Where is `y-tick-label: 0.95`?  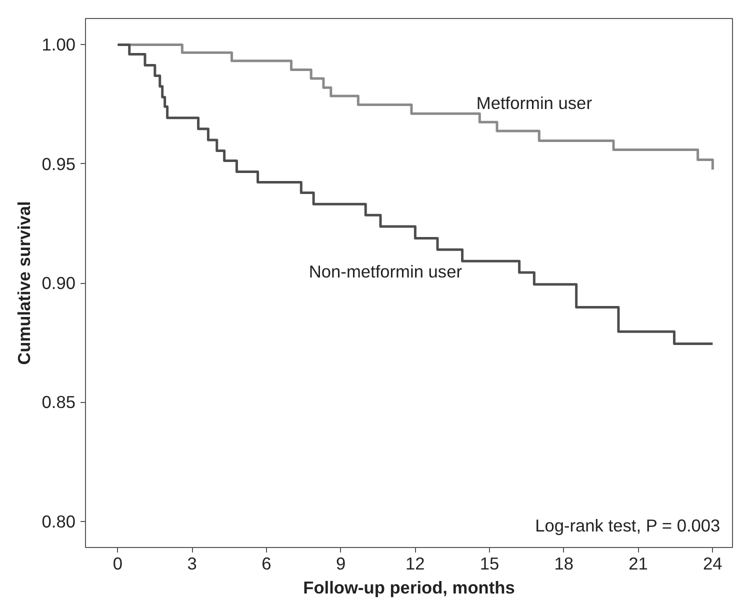 y-tick-label: 0.95 is located at coordinates (59, 164).